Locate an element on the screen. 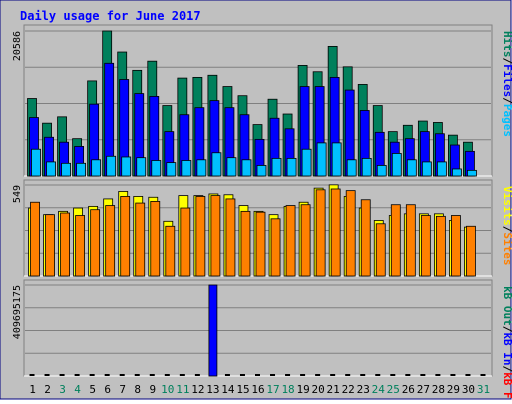 Image resolution: width=512 pixels, height=404 pixels. x-tick-label: 18 is located at coordinates (287, 389).